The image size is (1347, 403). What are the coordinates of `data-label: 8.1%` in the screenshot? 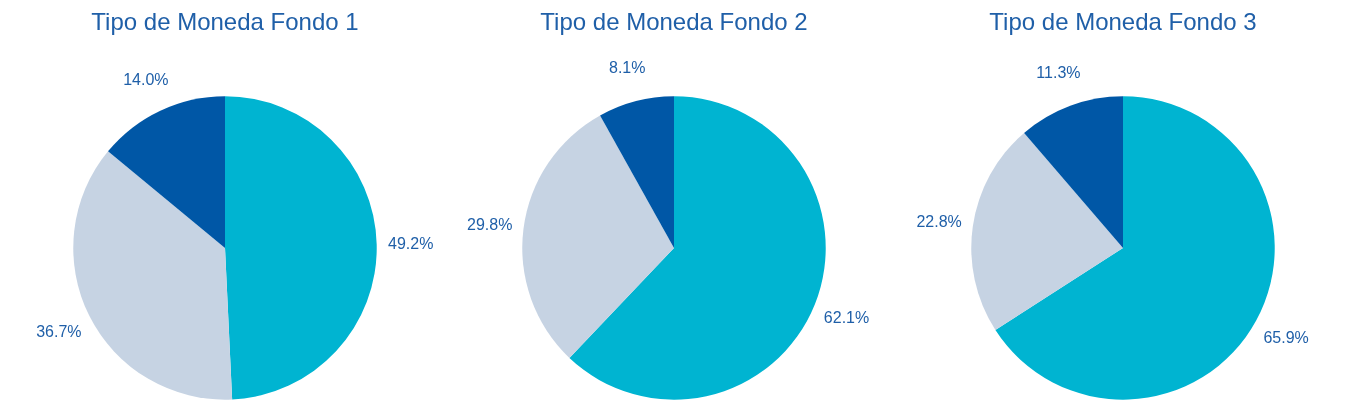 It's located at (627, 67).